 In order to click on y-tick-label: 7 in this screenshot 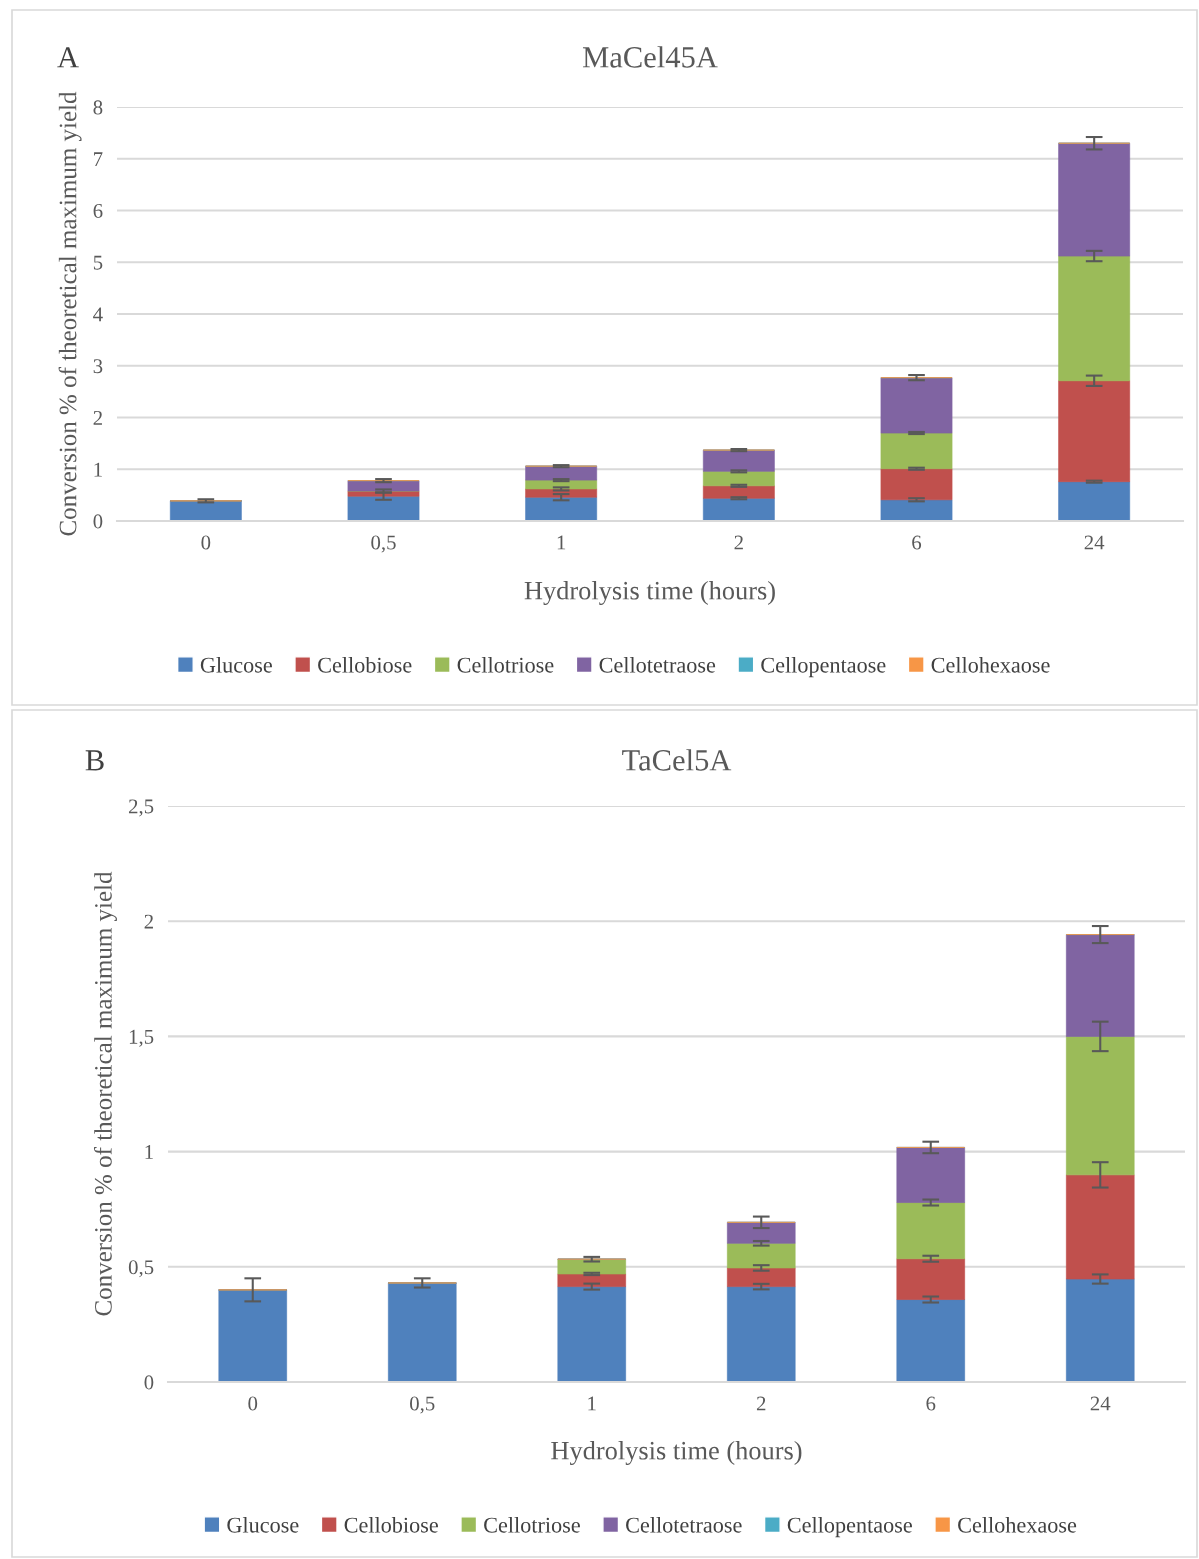, I will do `click(98, 159)`.